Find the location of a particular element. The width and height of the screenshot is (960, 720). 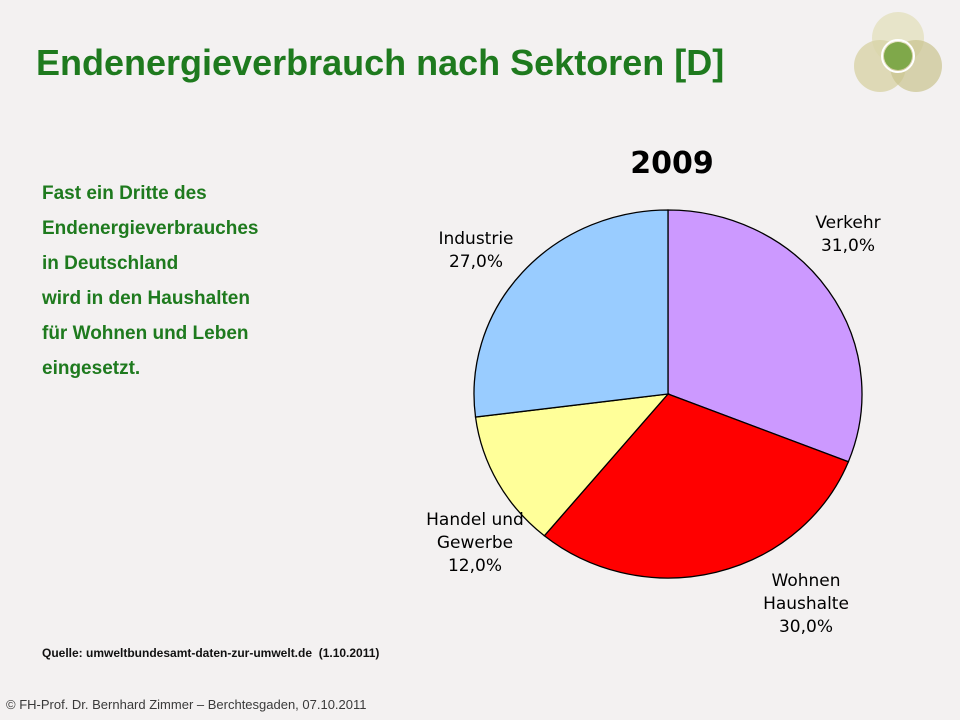

slice-value-label: 27,0% is located at coordinates (476, 262).